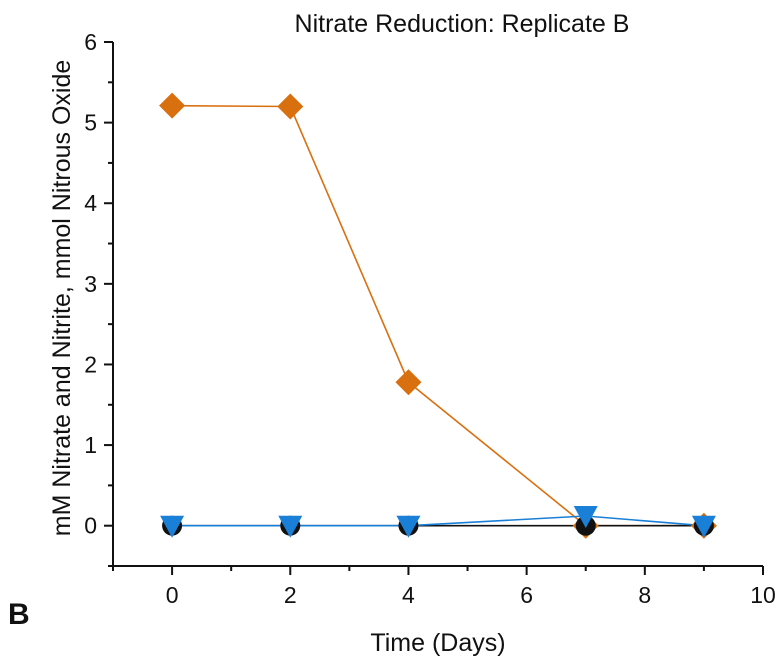 This screenshot has width=779, height=668. What do you see at coordinates (90, 445) in the screenshot?
I see `y-tick-label: 1` at bounding box center [90, 445].